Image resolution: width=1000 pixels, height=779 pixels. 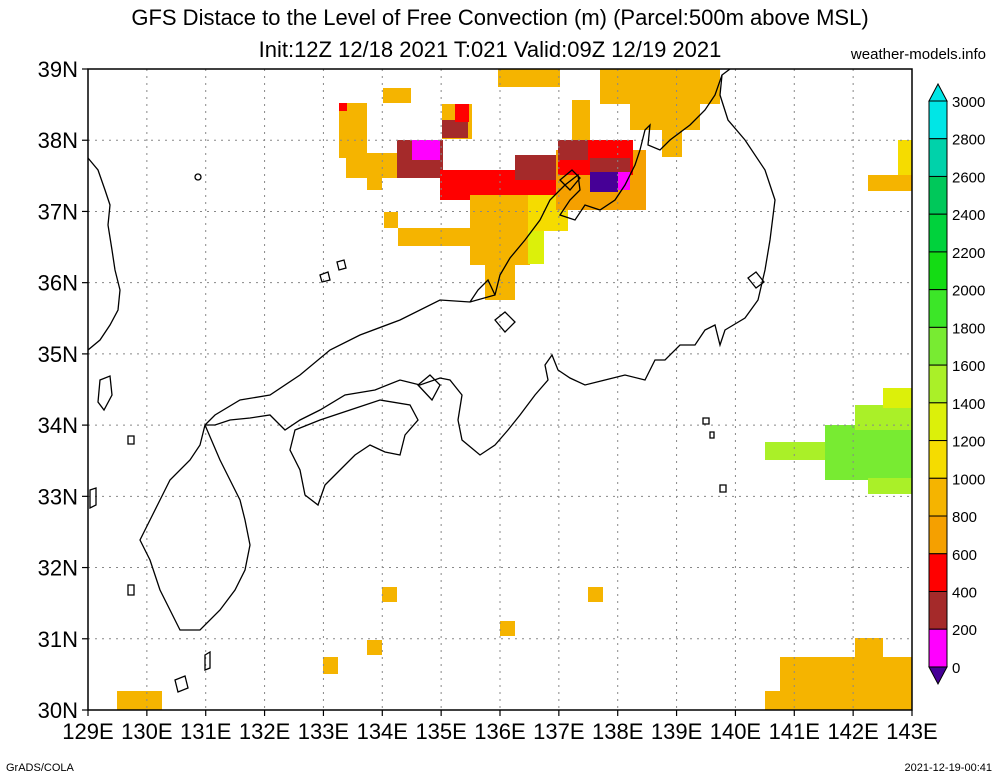 I want to click on lat-label: 34N, so click(x=58, y=425).